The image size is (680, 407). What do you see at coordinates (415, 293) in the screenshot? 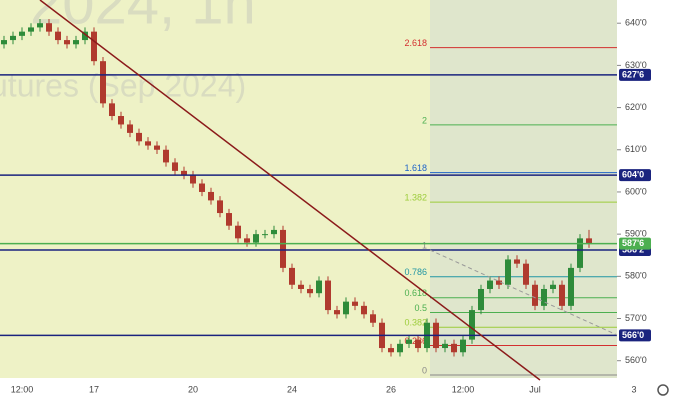
I see `fib-label: 0.618` at bounding box center [415, 293].